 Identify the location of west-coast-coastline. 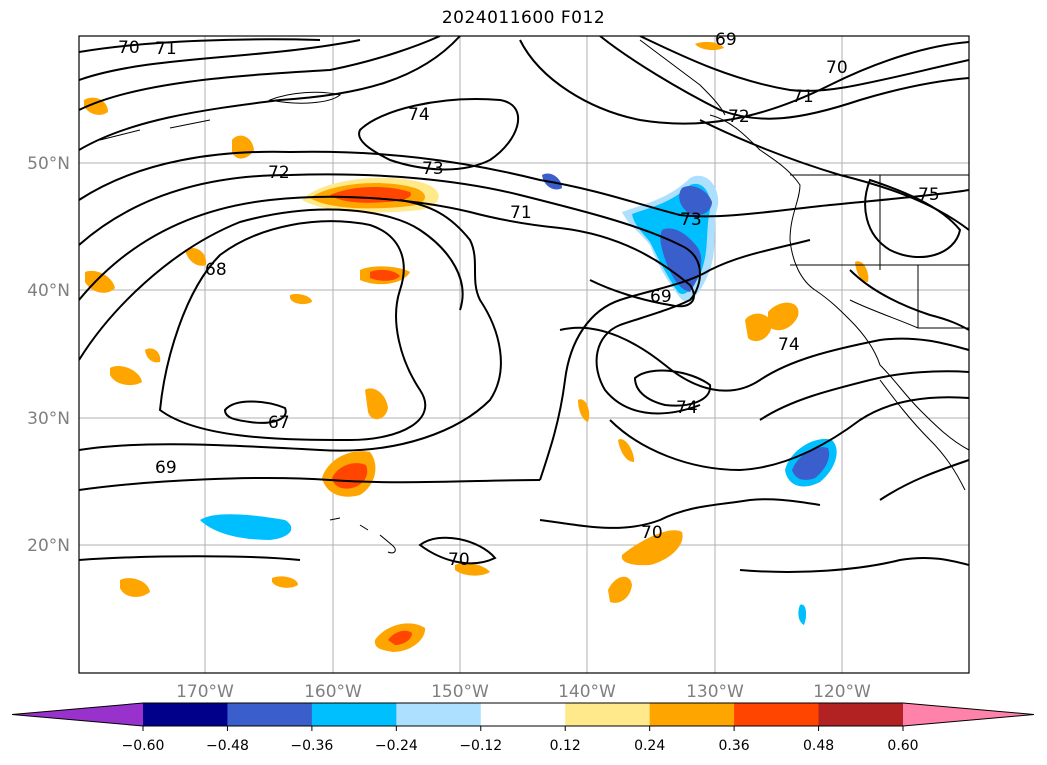
(839, 282).